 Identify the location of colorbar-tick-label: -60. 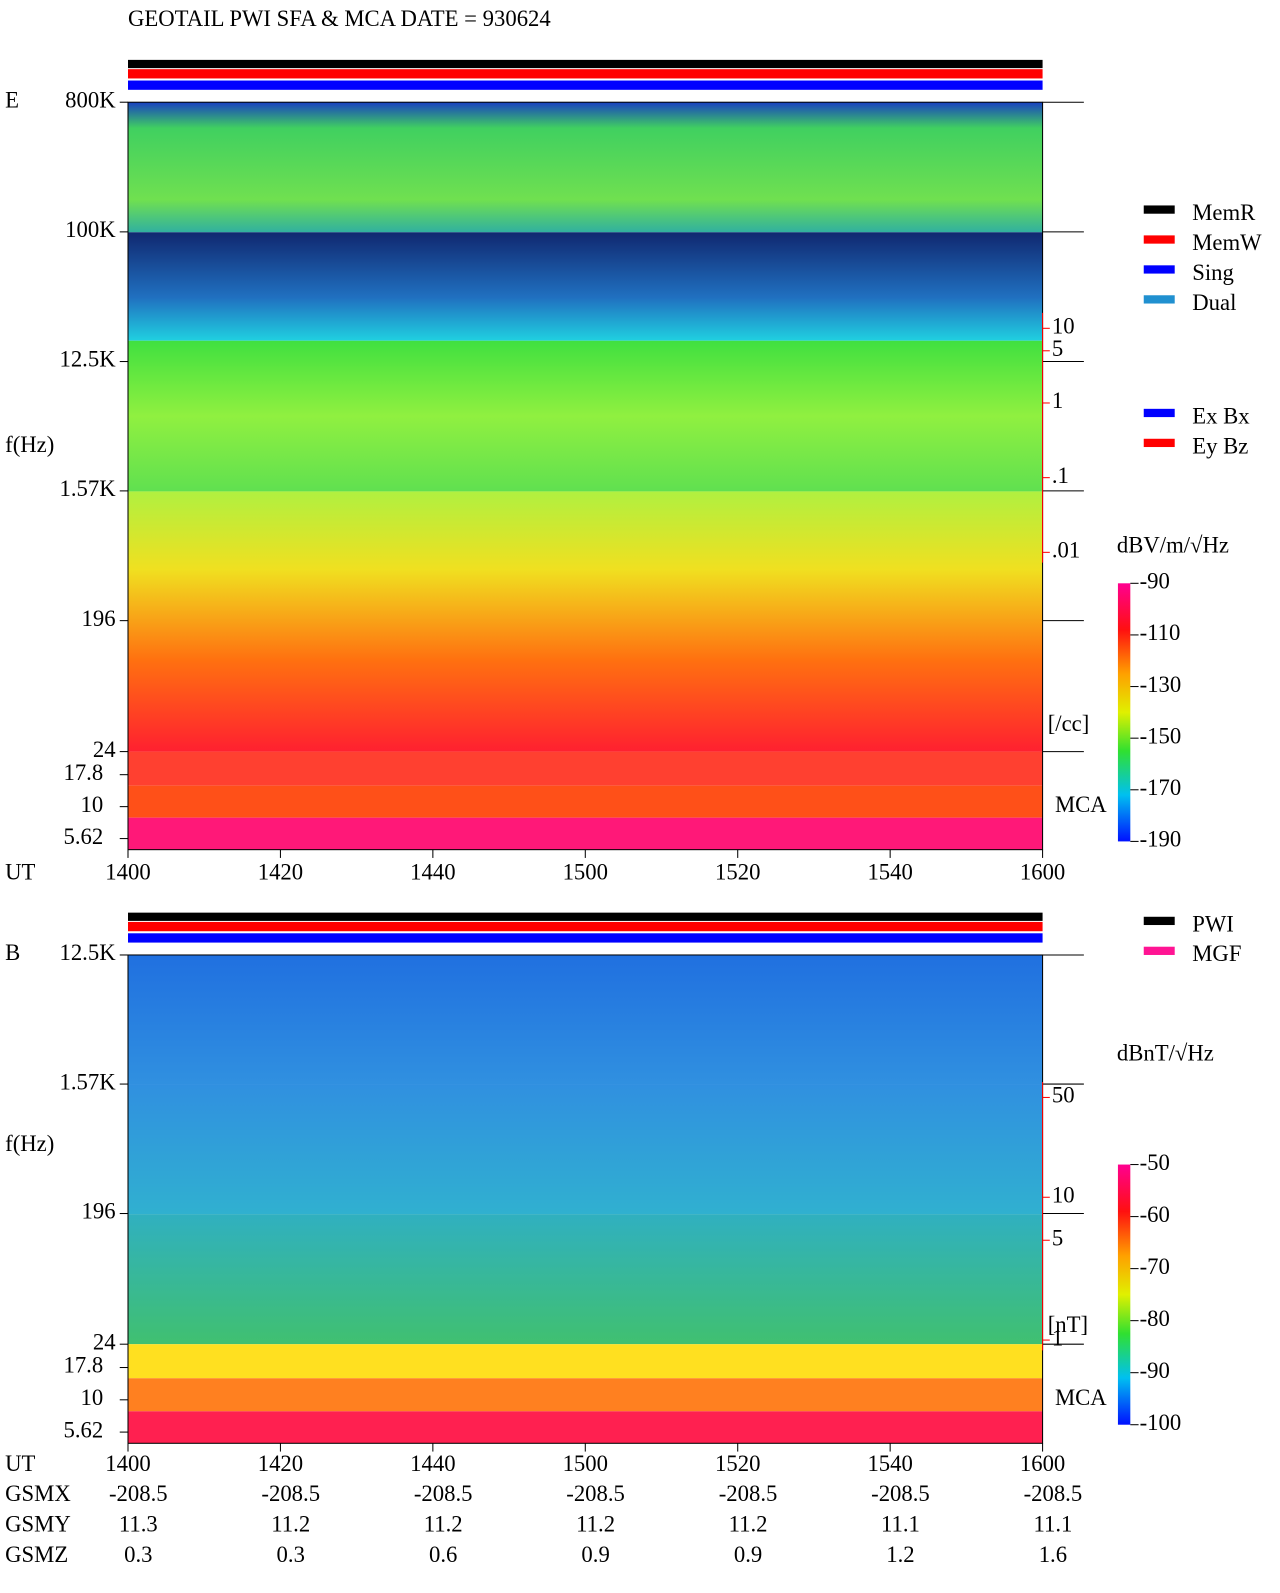
(1155, 1214).